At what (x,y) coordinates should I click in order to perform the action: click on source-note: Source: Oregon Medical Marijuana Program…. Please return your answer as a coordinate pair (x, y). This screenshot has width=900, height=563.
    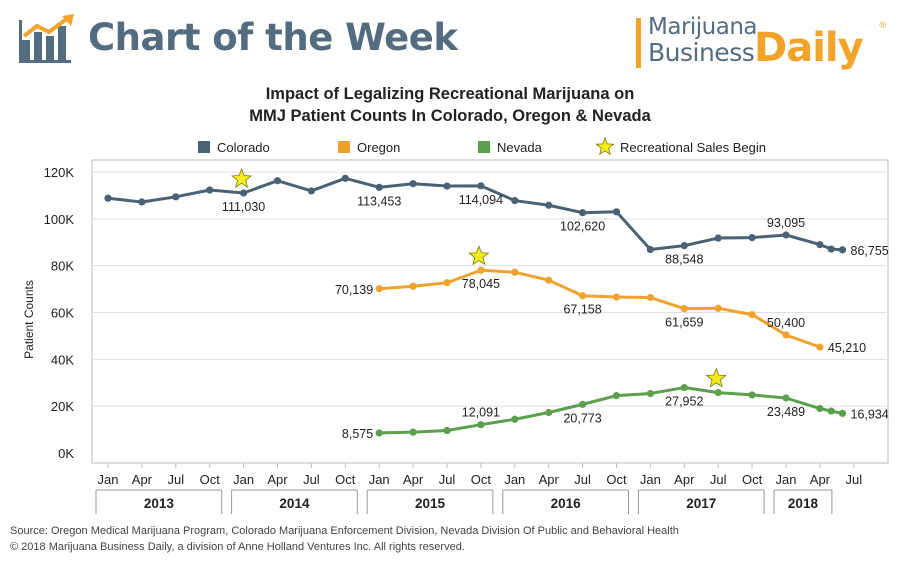
    Looking at the image, I should click on (344, 531).